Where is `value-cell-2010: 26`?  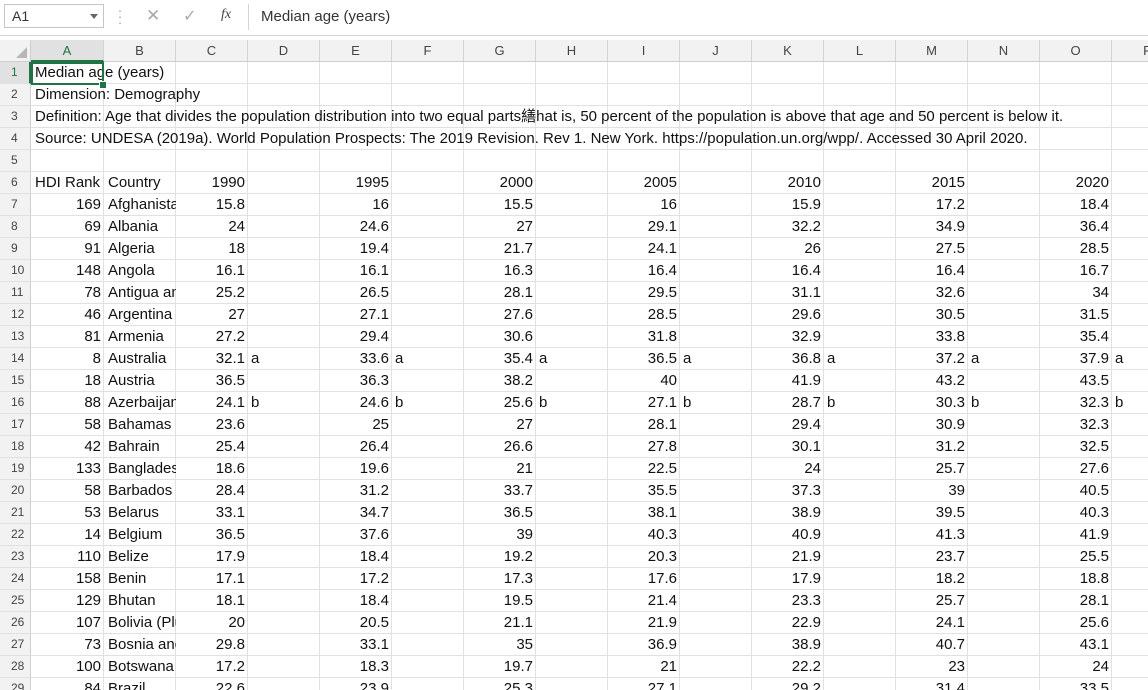
value-cell-2010: 26 is located at coordinates (812, 248).